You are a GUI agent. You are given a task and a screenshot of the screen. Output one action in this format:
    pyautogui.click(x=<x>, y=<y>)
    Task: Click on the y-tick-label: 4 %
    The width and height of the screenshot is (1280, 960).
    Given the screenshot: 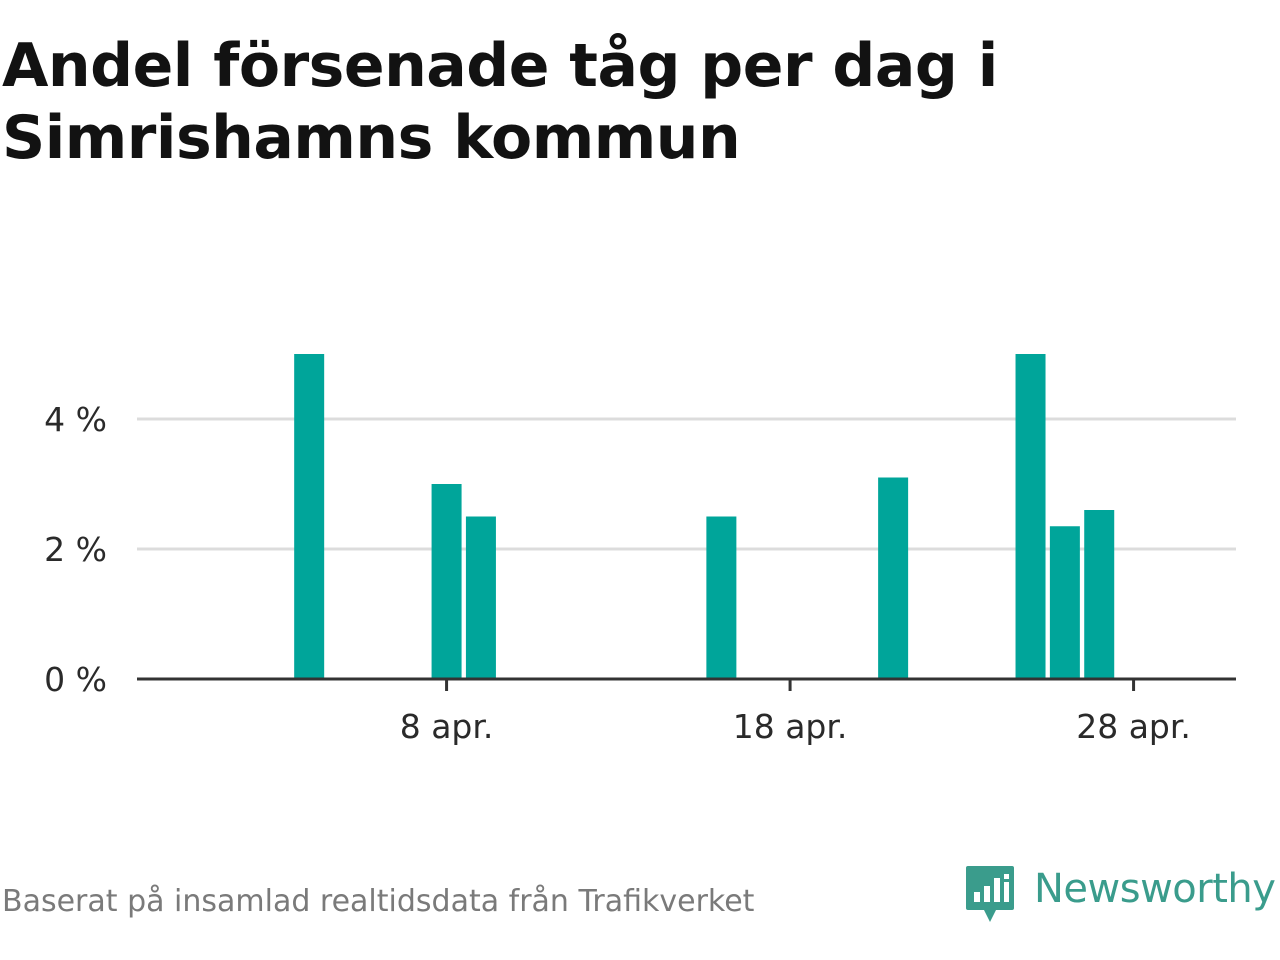 What is the action you would take?
    pyautogui.click(x=75, y=419)
    